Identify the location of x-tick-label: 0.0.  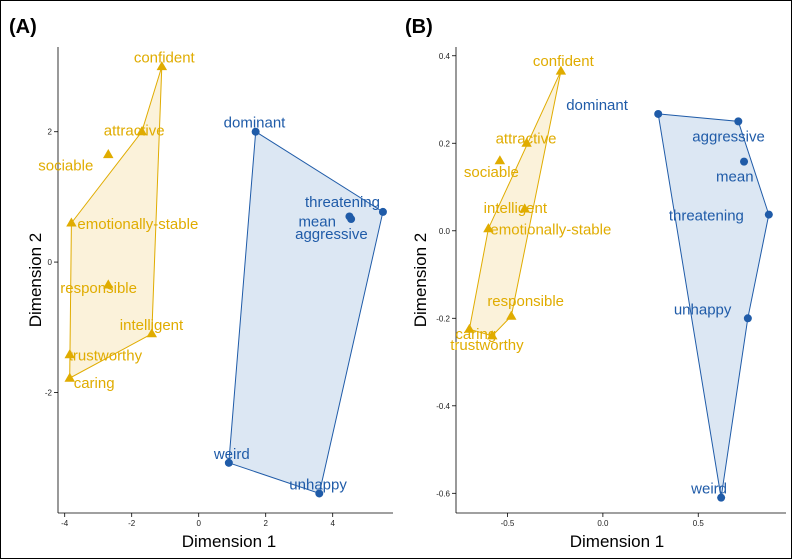
(603, 523).